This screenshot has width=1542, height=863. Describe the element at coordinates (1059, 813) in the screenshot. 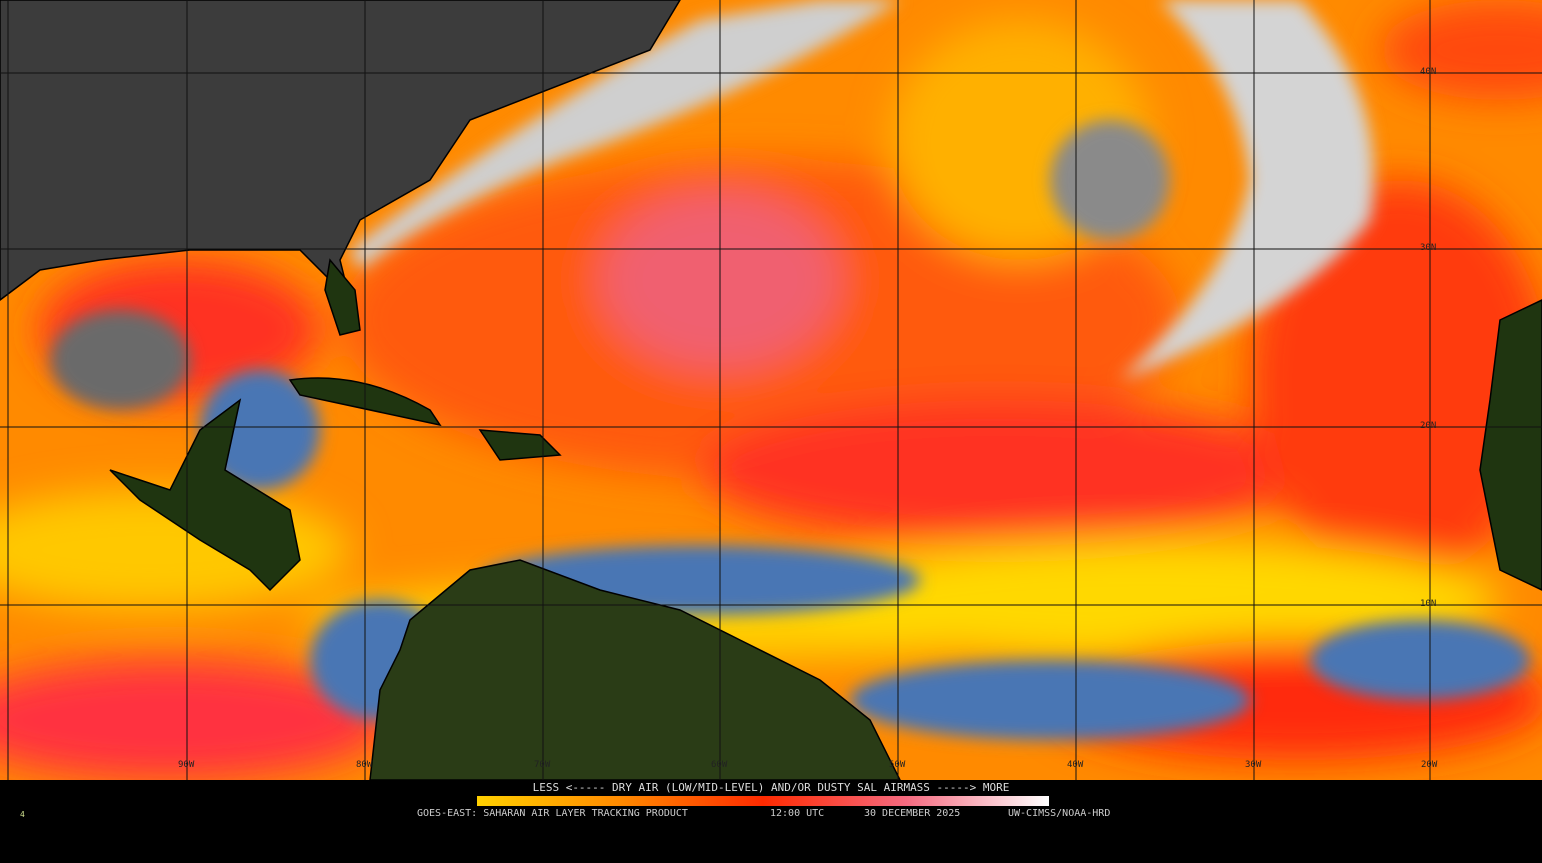

I see `credit: UW-CIMSS/NOAA-HRD` at that location.